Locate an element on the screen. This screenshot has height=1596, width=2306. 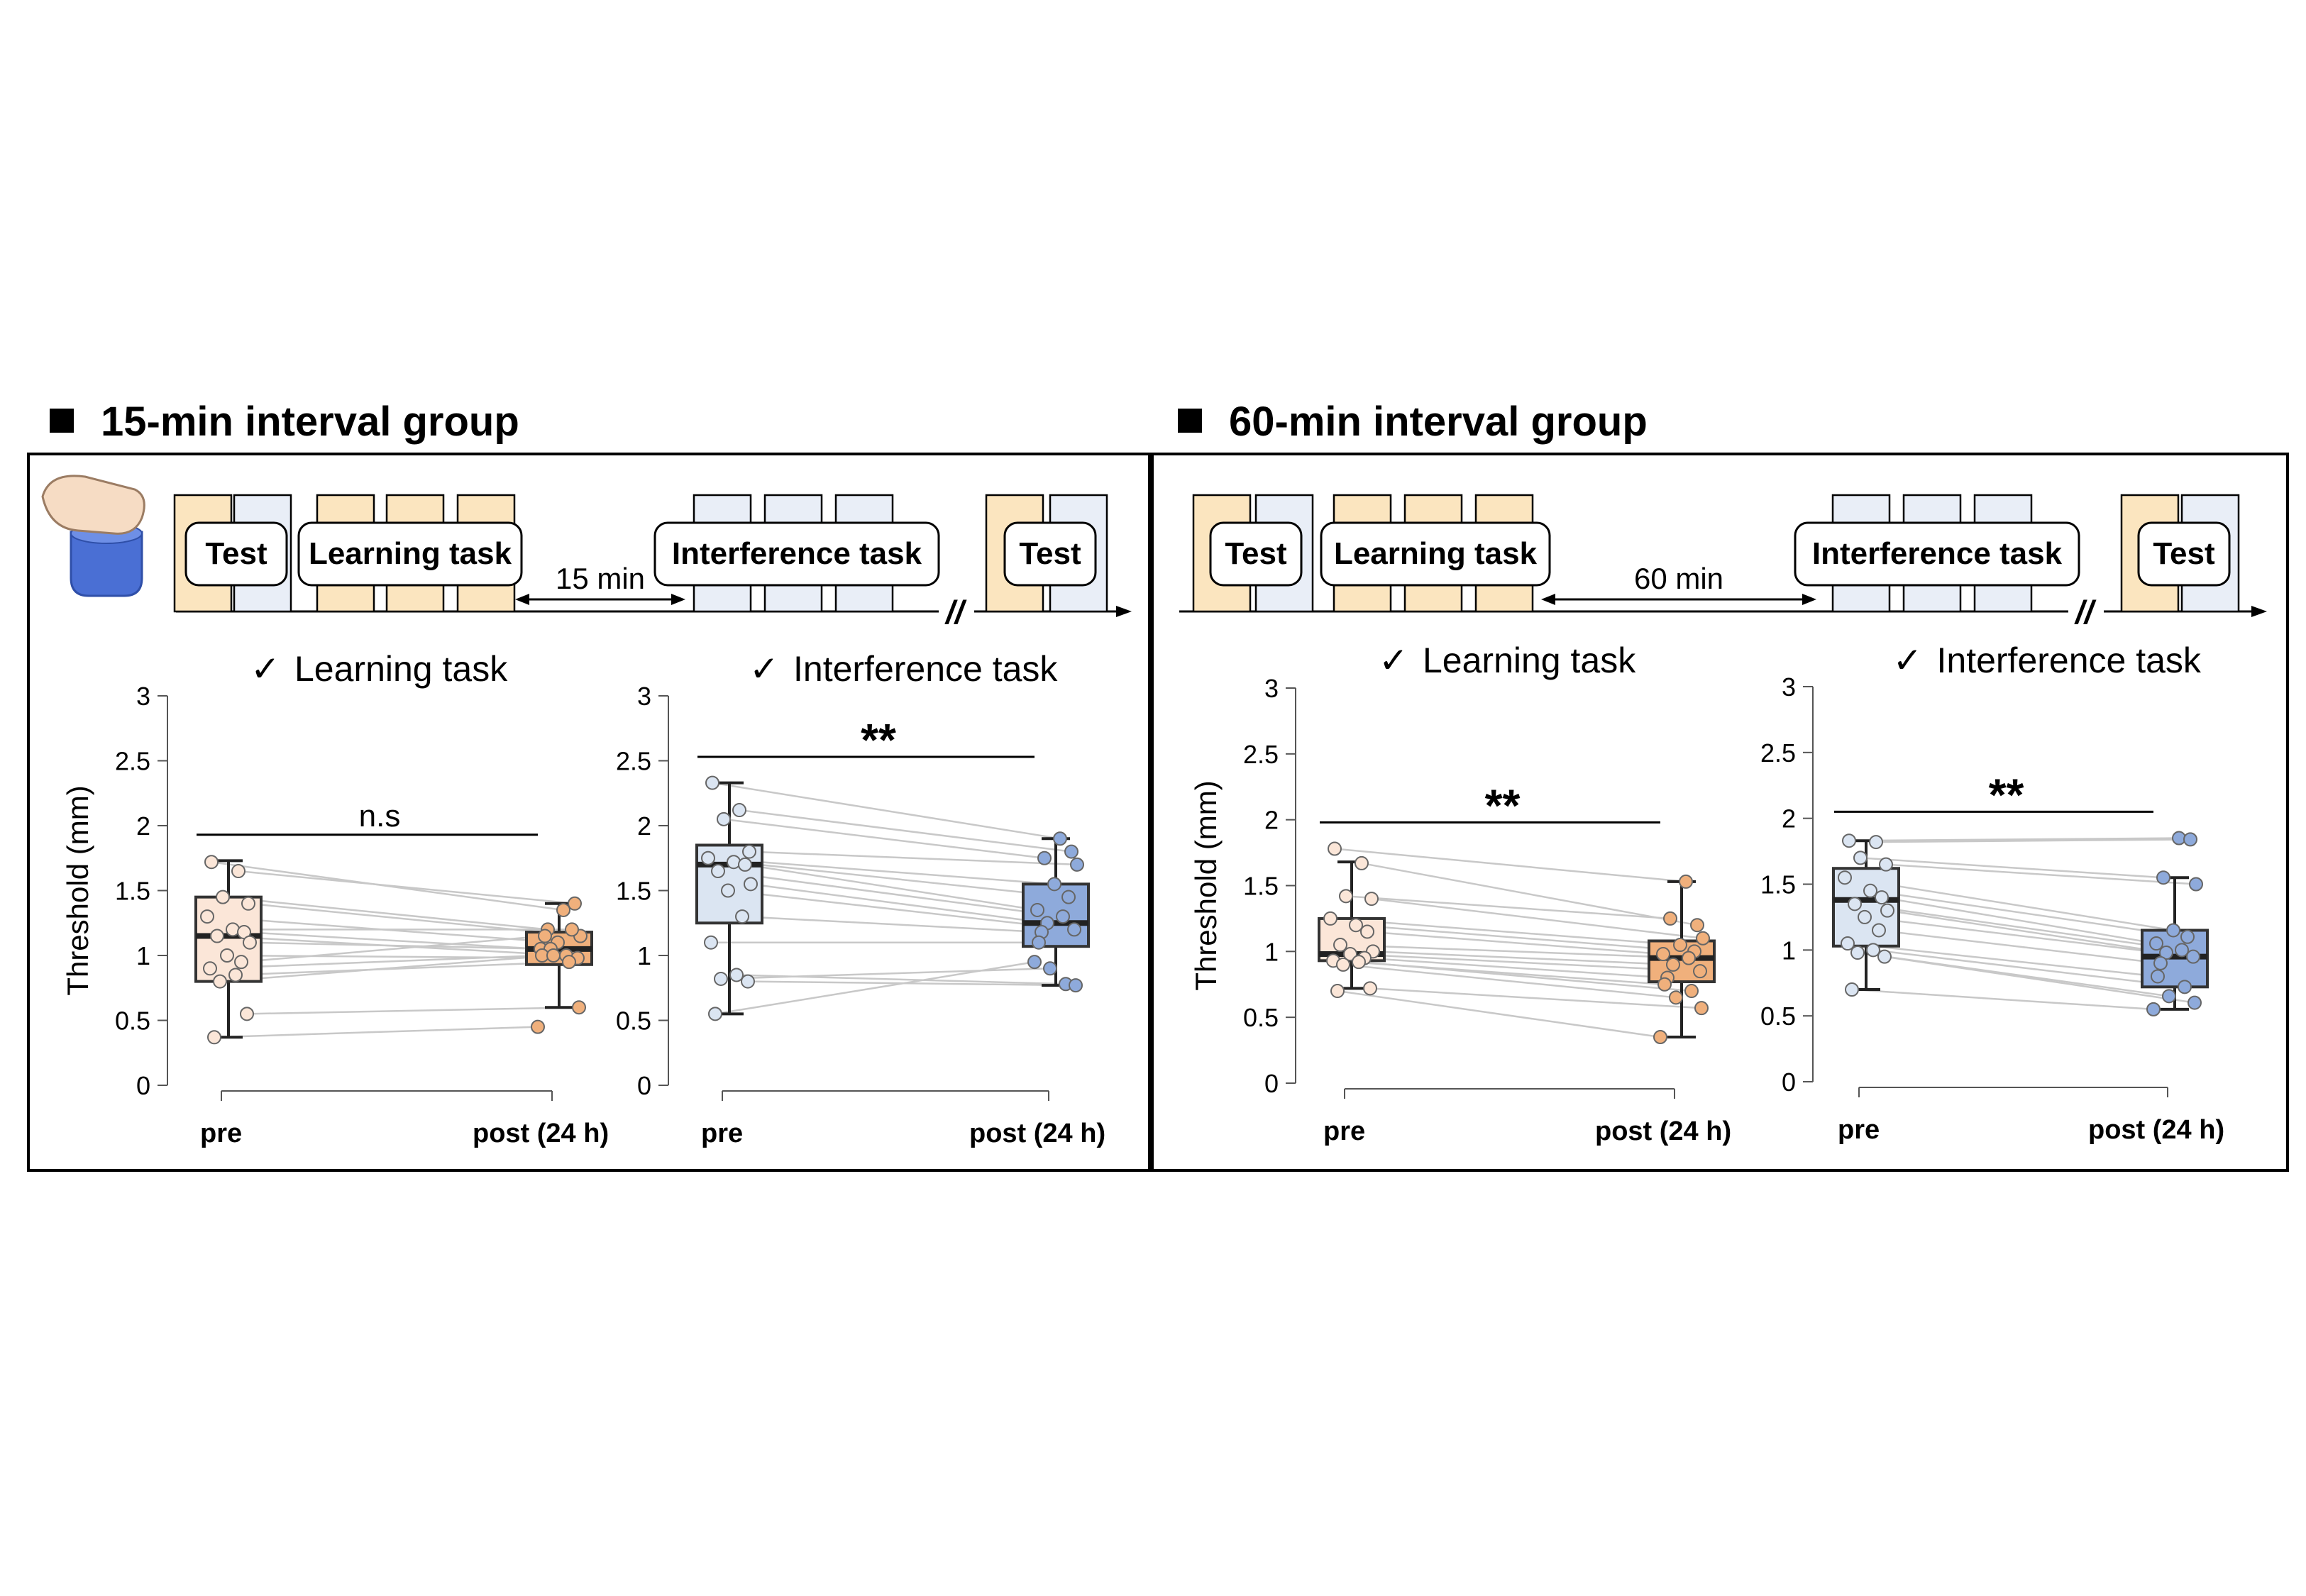
panel-title: 60-min interval group is located at coordinates (1438, 422).